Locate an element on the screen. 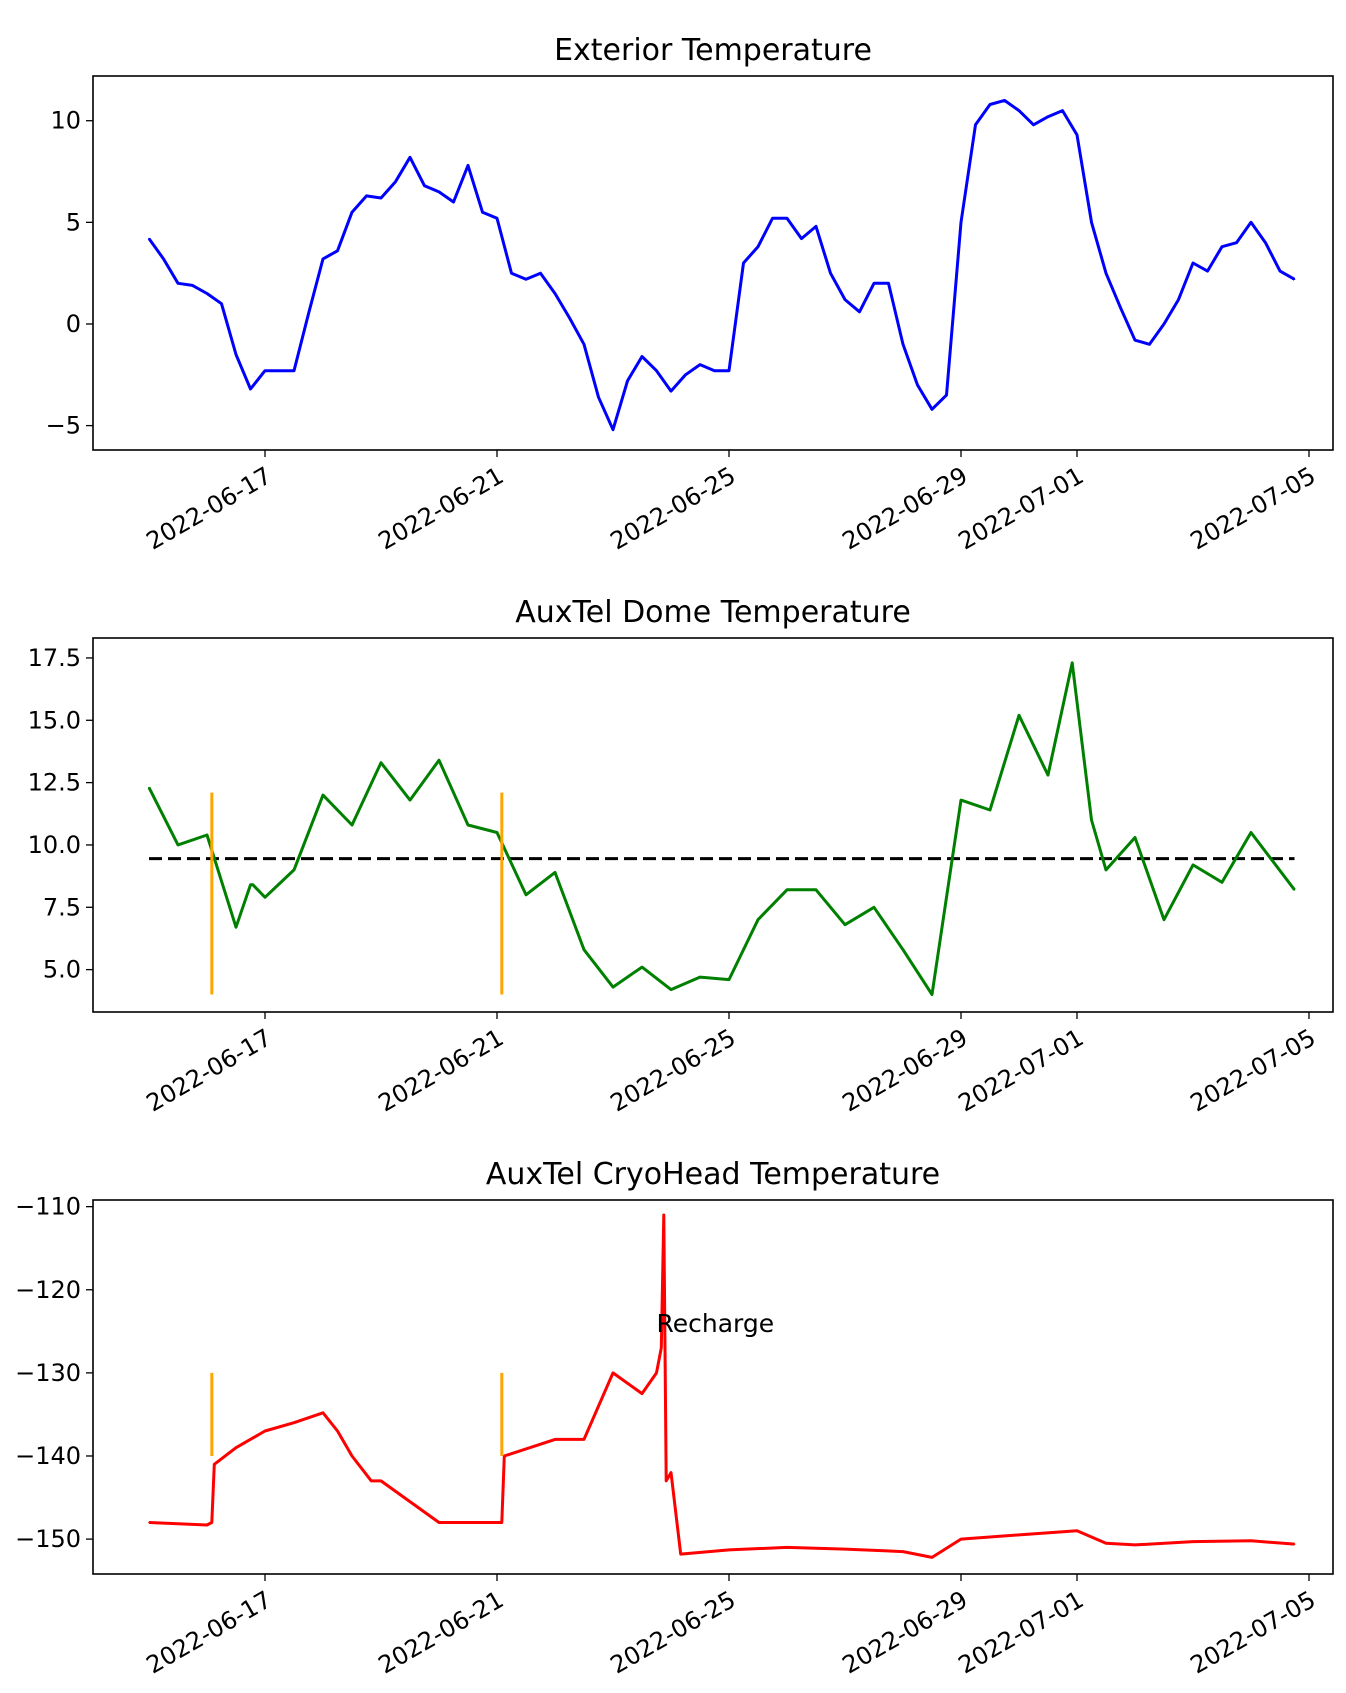 This screenshot has height=1693, width=1346. y-tick-label: 10 is located at coordinates (65, 121).